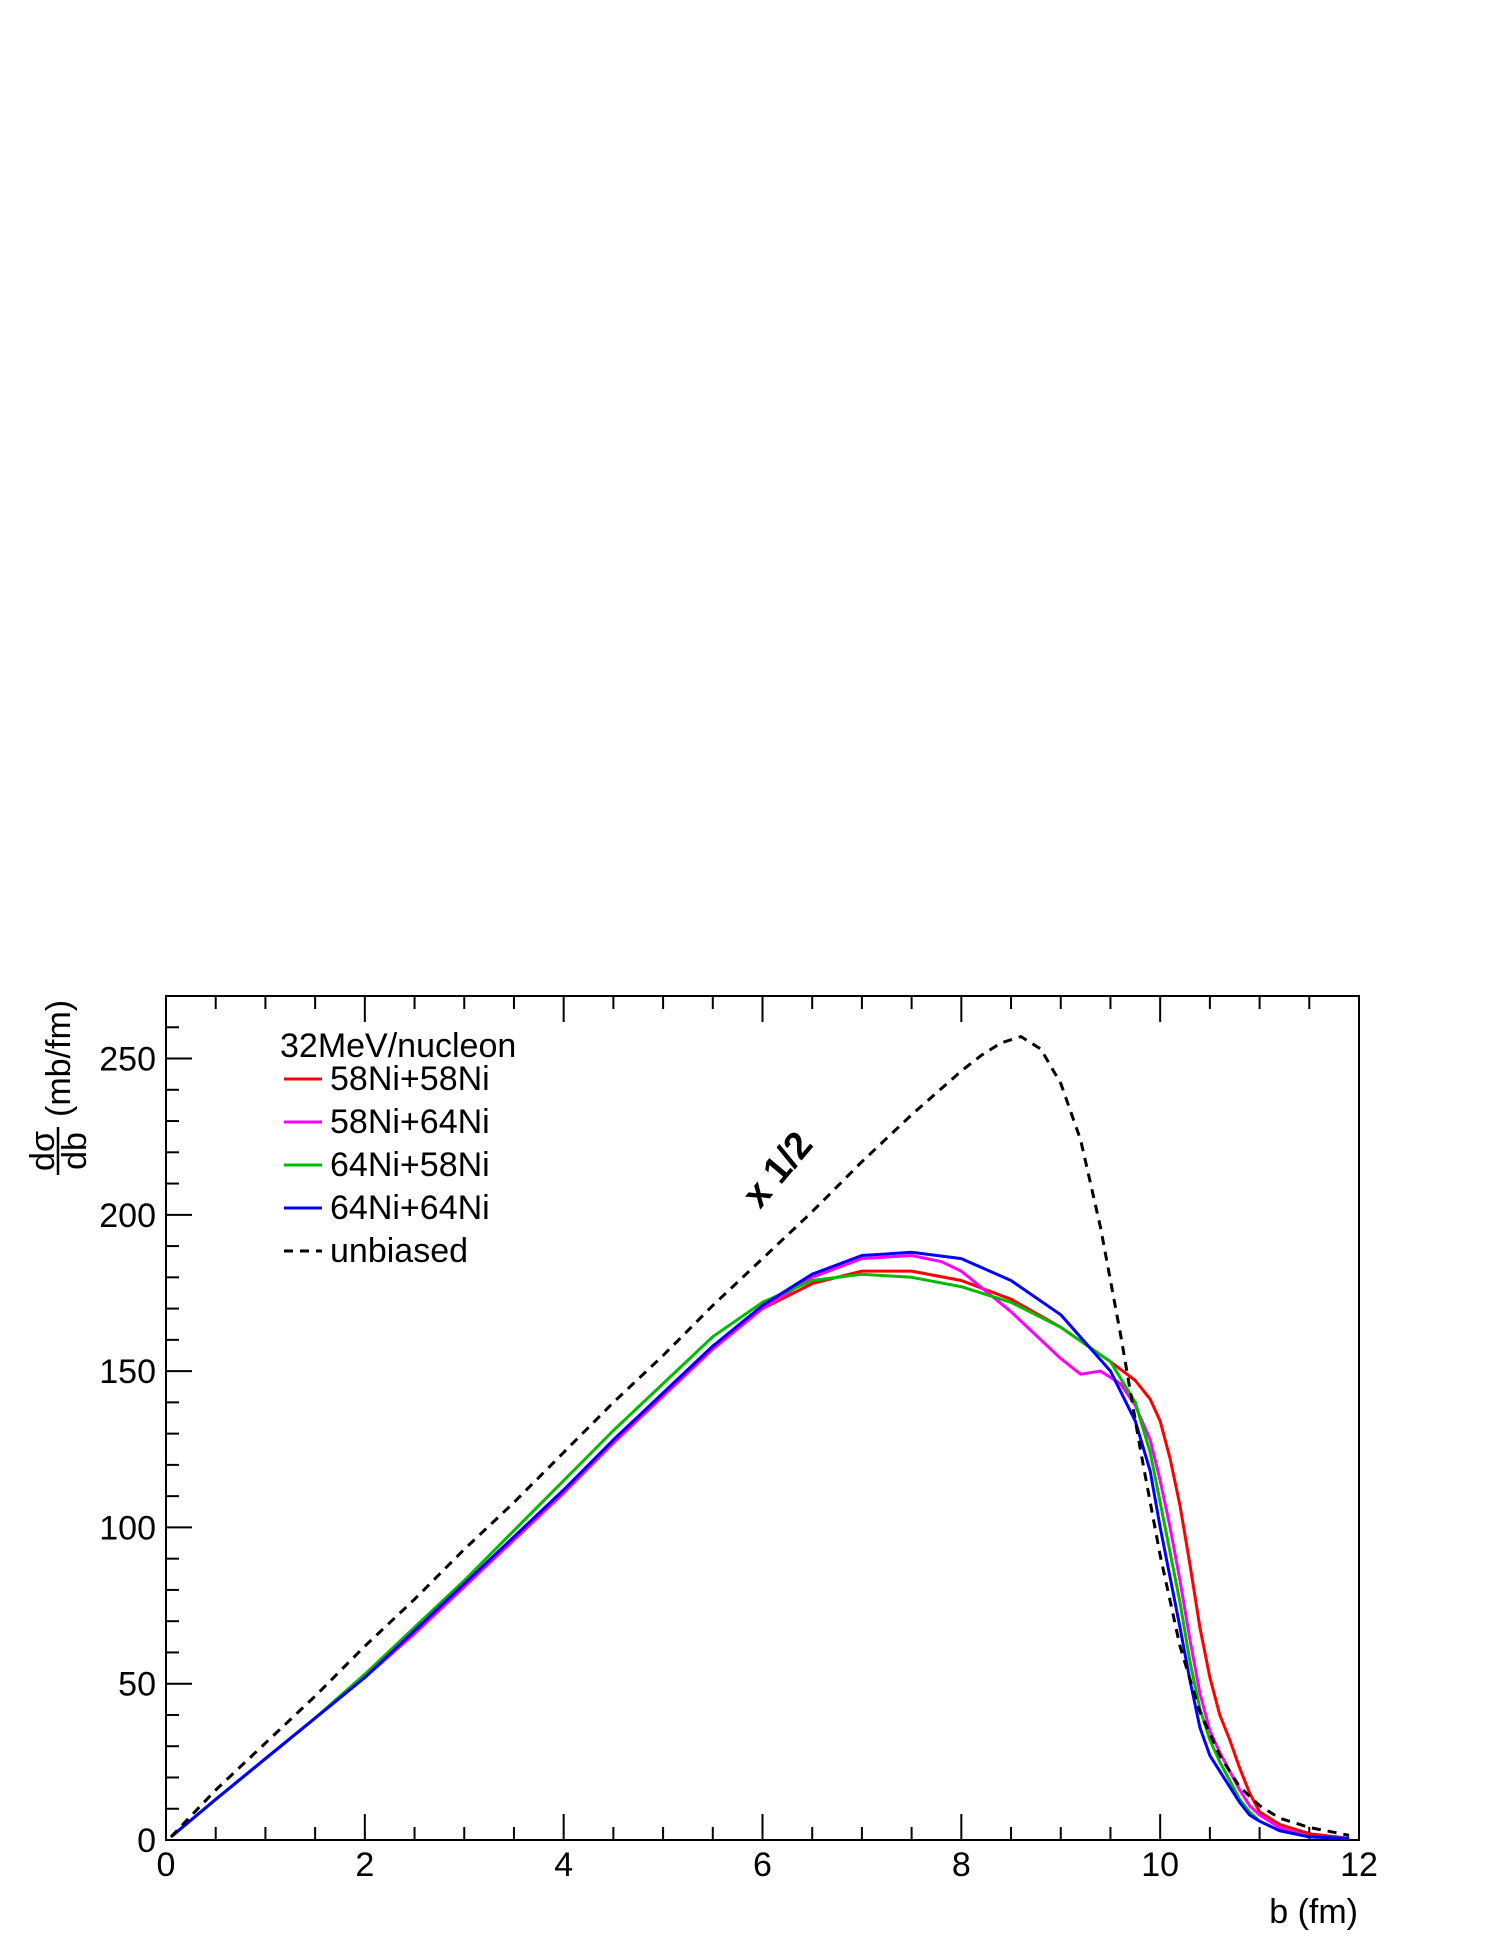  What do you see at coordinates (127, 1060) in the screenshot?
I see `y-tick-label: 250` at bounding box center [127, 1060].